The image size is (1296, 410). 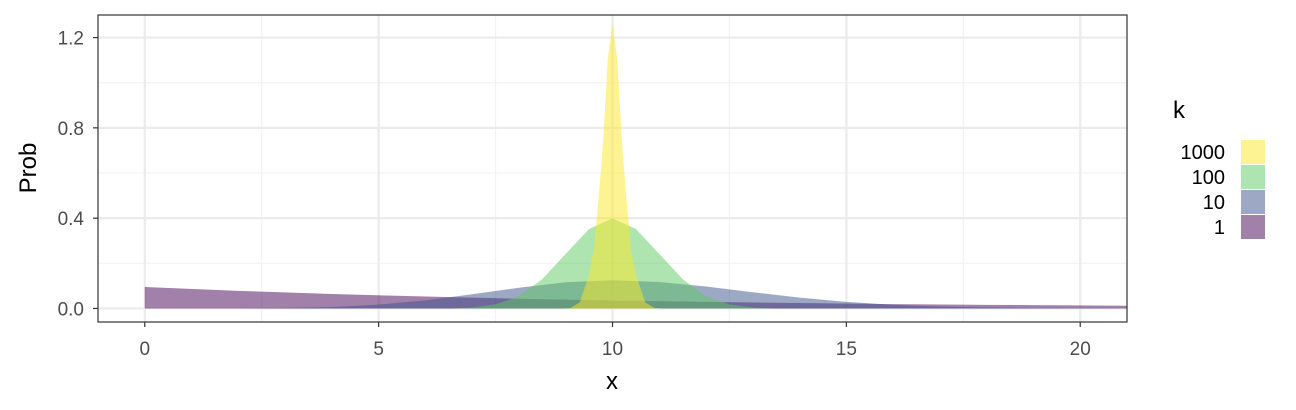 I want to click on legend-label-k-1000: 1000, so click(x=1203, y=153).